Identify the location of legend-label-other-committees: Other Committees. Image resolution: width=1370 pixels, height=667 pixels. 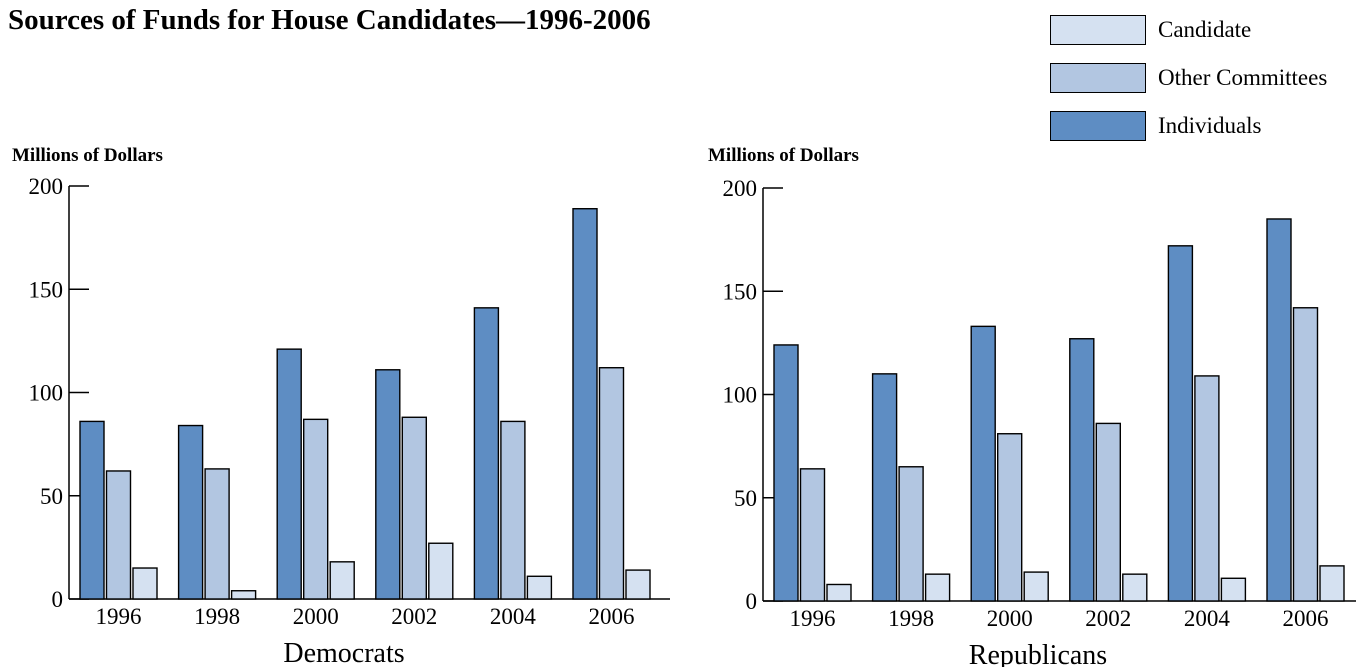
(1243, 77).